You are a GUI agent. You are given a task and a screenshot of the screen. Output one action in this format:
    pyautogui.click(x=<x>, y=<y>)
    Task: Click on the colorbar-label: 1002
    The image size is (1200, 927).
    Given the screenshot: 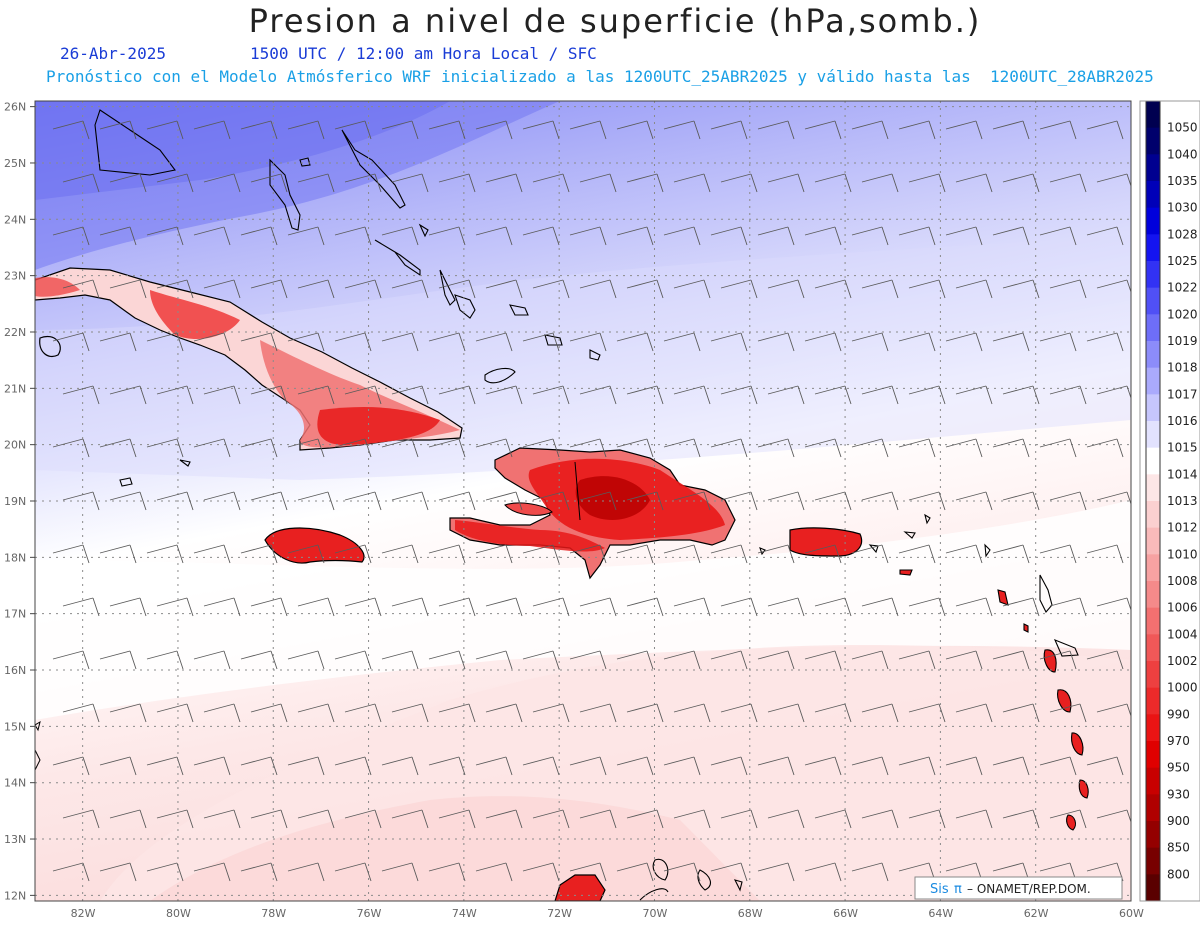 What is the action you would take?
    pyautogui.click(x=1182, y=661)
    